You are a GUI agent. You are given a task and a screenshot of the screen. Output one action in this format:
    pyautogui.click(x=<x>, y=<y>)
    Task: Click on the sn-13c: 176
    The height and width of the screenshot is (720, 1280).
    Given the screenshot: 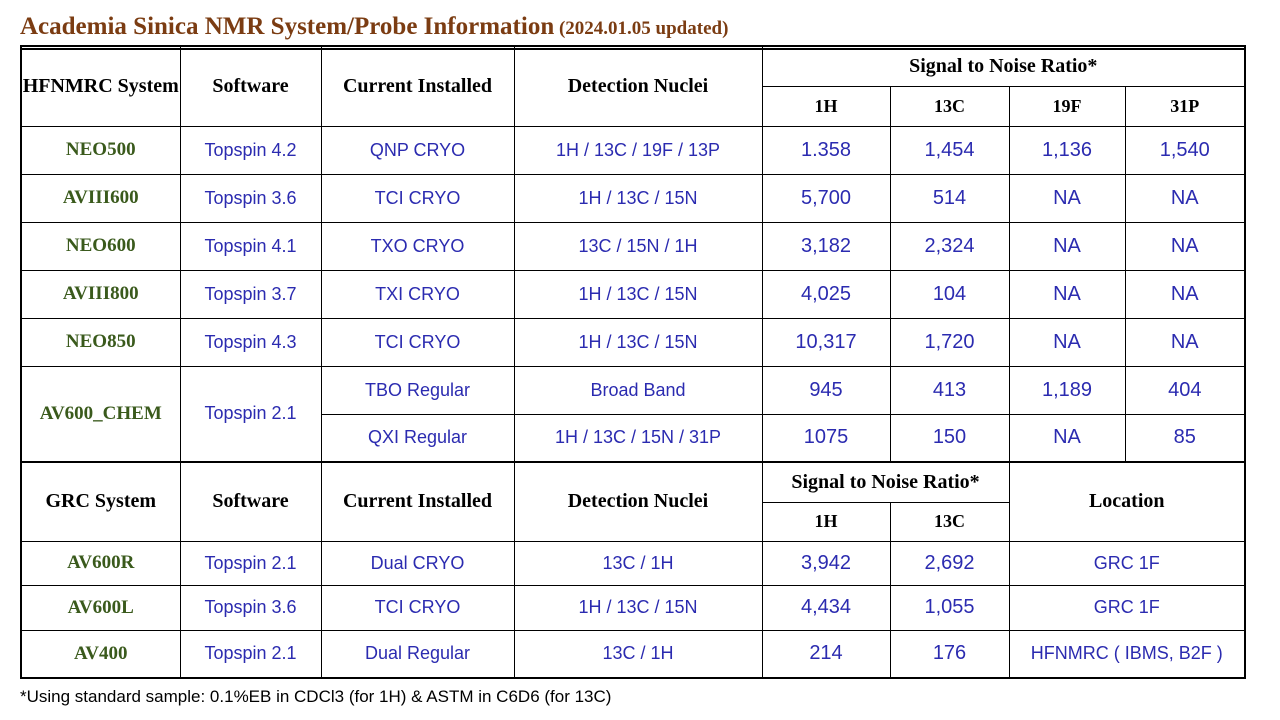 What is the action you would take?
    pyautogui.click(x=949, y=654)
    